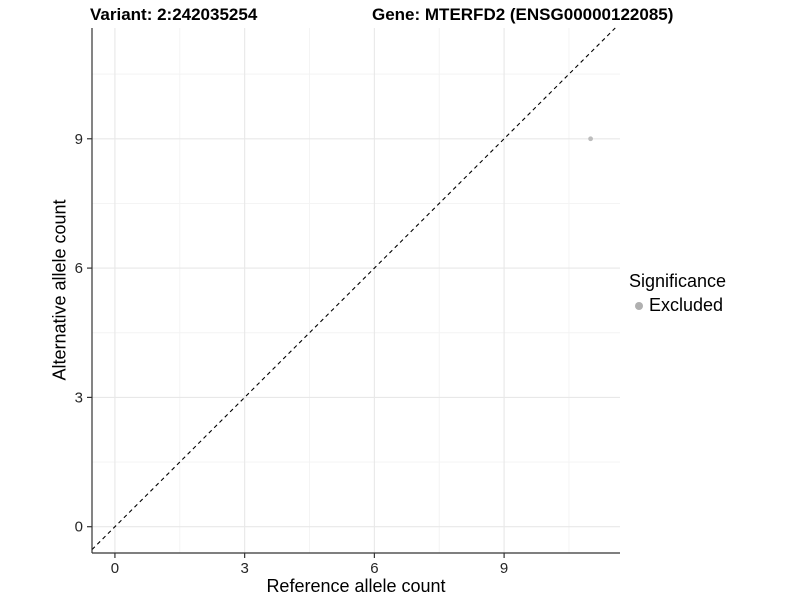 The width and height of the screenshot is (800, 600). What do you see at coordinates (678, 281) in the screenshot?
I see `legend-title: Significance` at bounding box center [678, 281].